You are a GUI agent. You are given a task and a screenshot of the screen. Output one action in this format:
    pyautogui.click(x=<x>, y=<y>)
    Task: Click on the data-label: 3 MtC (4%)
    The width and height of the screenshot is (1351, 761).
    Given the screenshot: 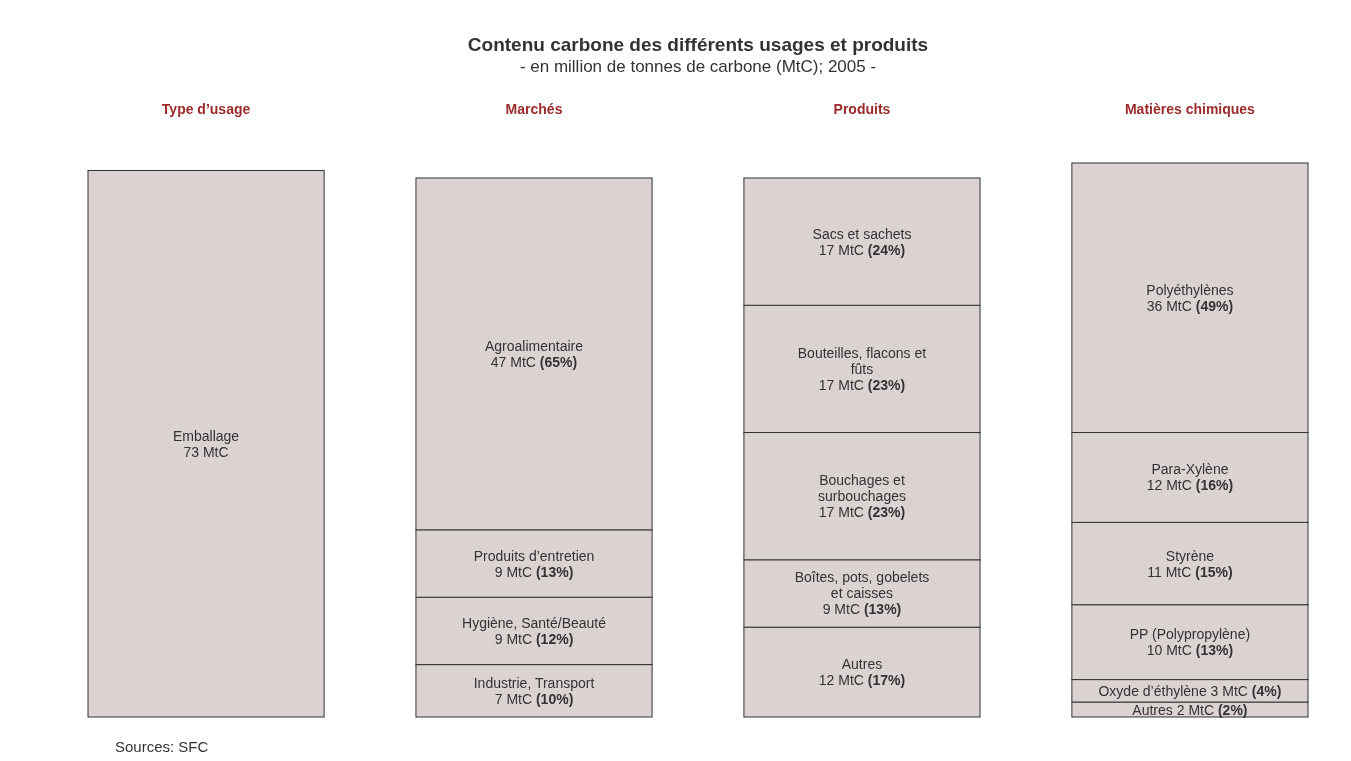 What is the action you would take?
    pyautogui.click(x=1246, y=690)
    